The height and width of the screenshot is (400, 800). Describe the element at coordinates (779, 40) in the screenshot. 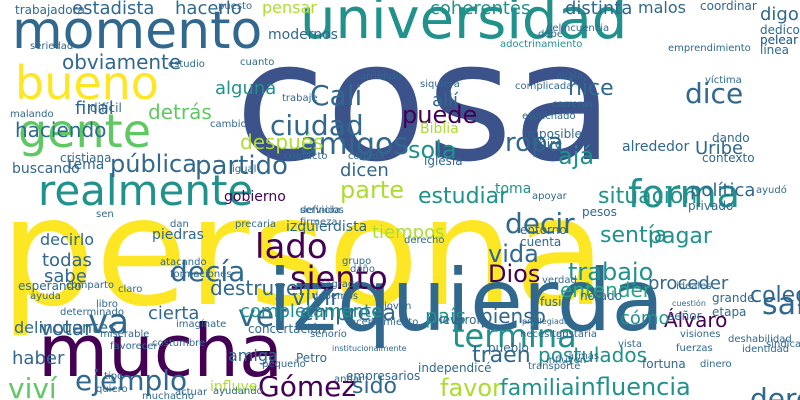

I see `word-98: pelear` at that location.